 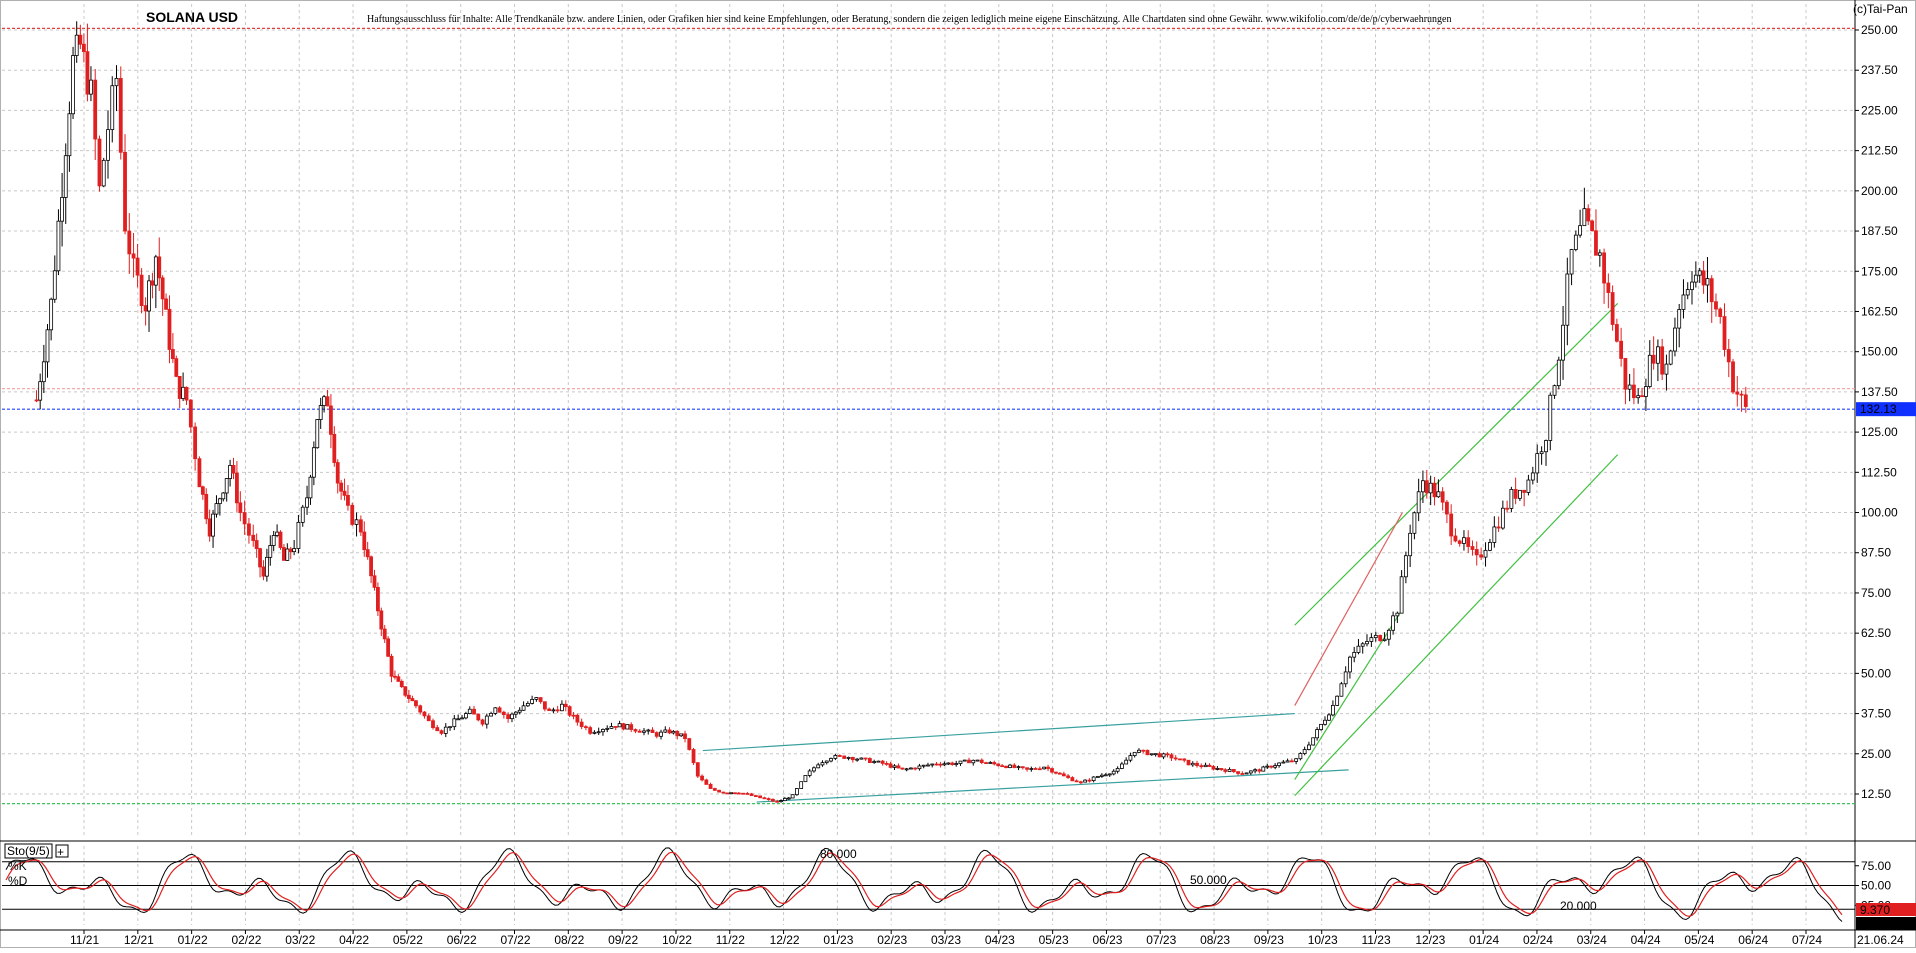 I want to click on x-tick-label: 07/24, so click(x=1807, y=940).